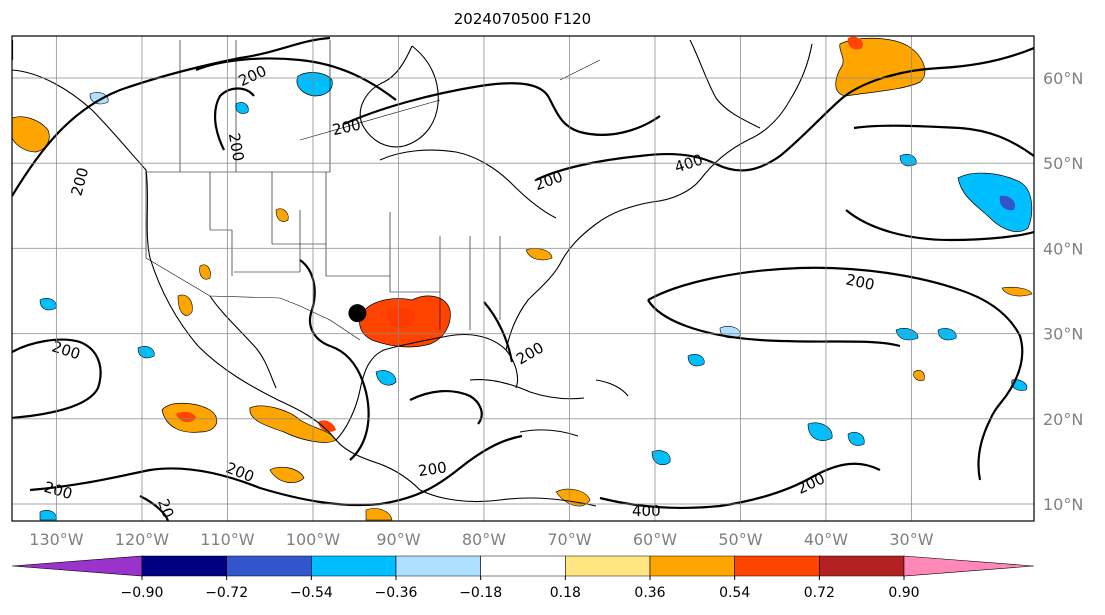 Image resolution: width=1105 pixels, height=615 pixels. What do you see at coordinates (165, 508) in the screenshot?
I see `contour-label: 20` at bounding box center [165, 508].